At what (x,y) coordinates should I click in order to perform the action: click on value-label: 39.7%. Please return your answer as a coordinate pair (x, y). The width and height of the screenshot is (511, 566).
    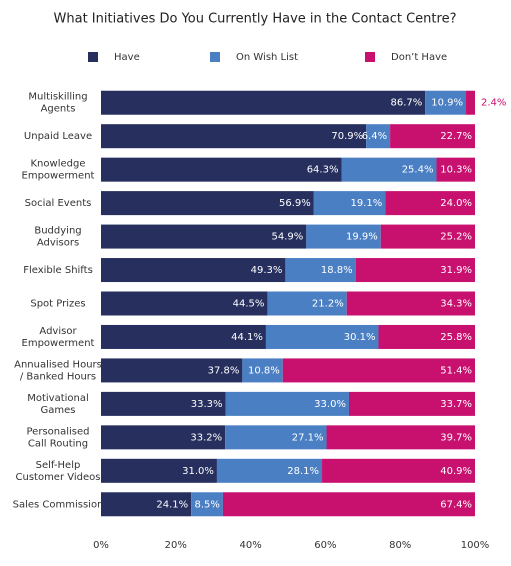
    Looking at the image, I should click on (456, 437).